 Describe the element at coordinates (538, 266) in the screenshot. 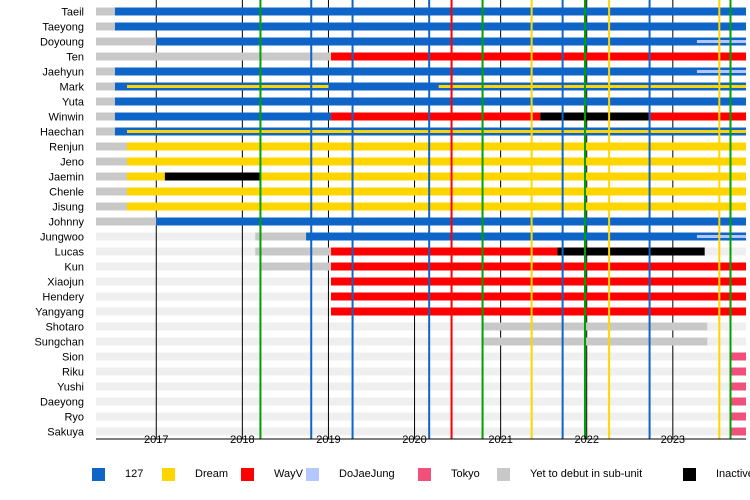

I see `bar-kun-wayv` at that location.